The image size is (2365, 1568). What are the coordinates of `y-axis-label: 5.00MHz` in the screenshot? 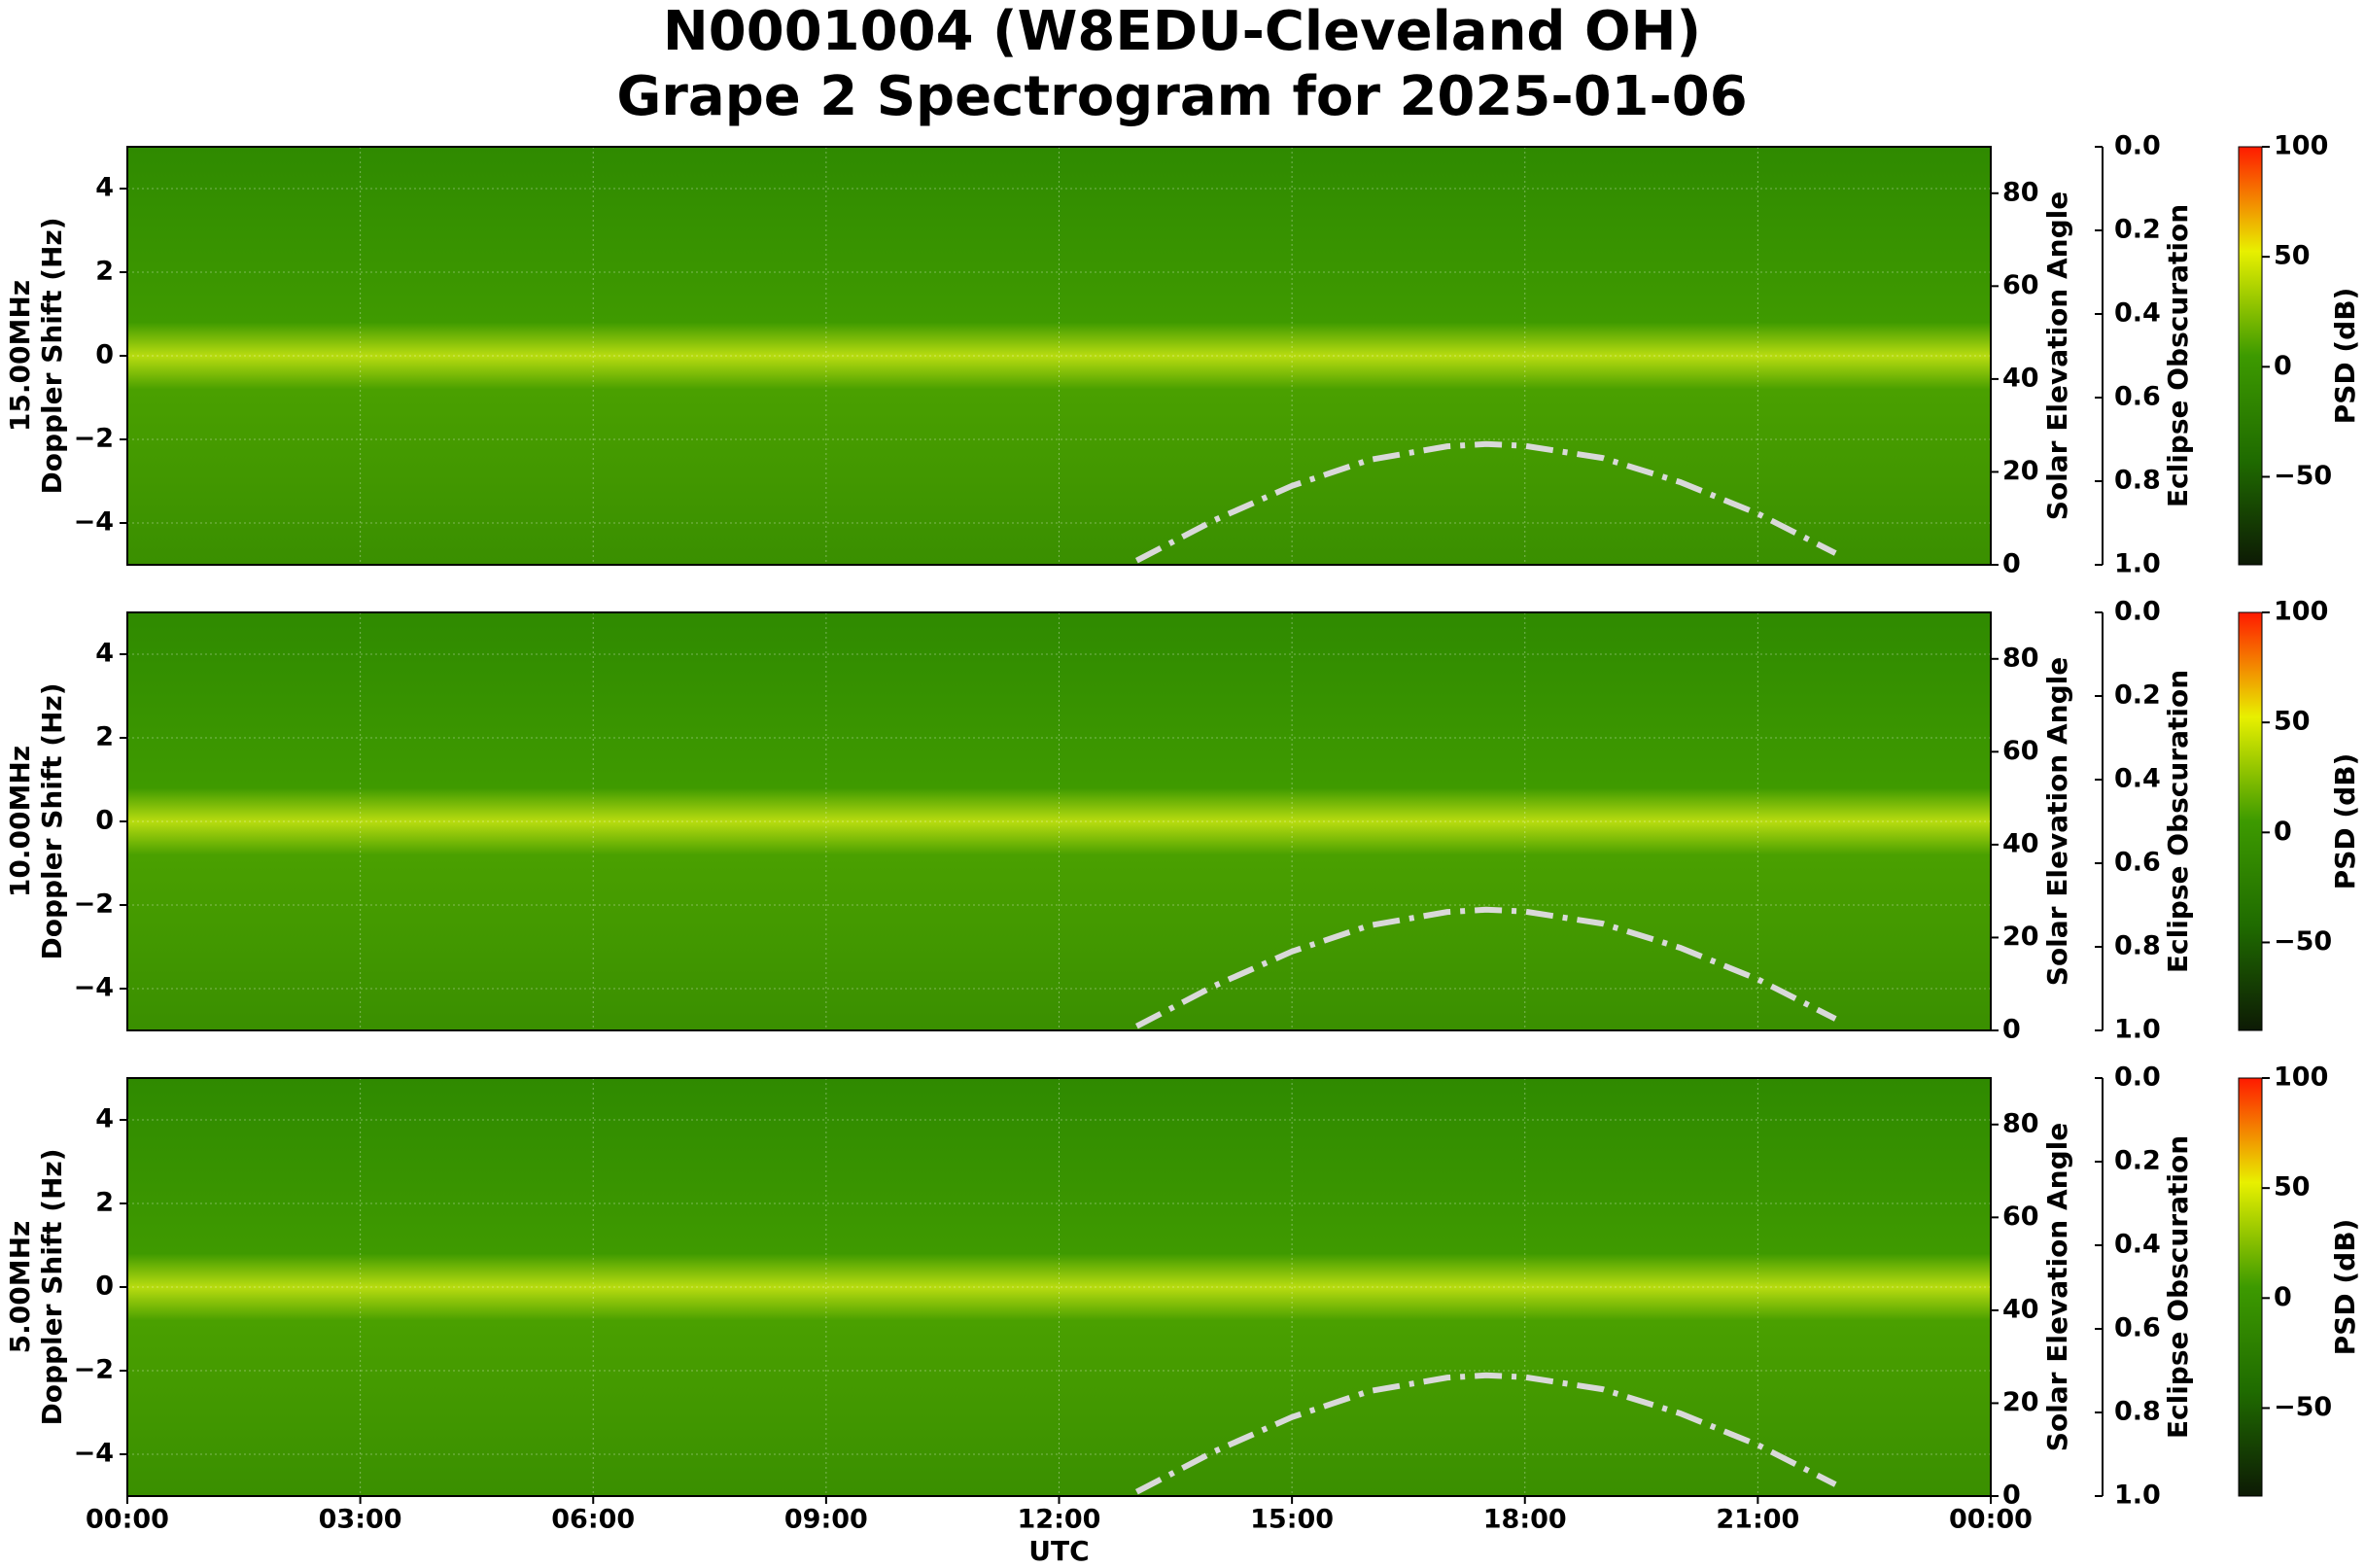 It's located at (20, 1287).